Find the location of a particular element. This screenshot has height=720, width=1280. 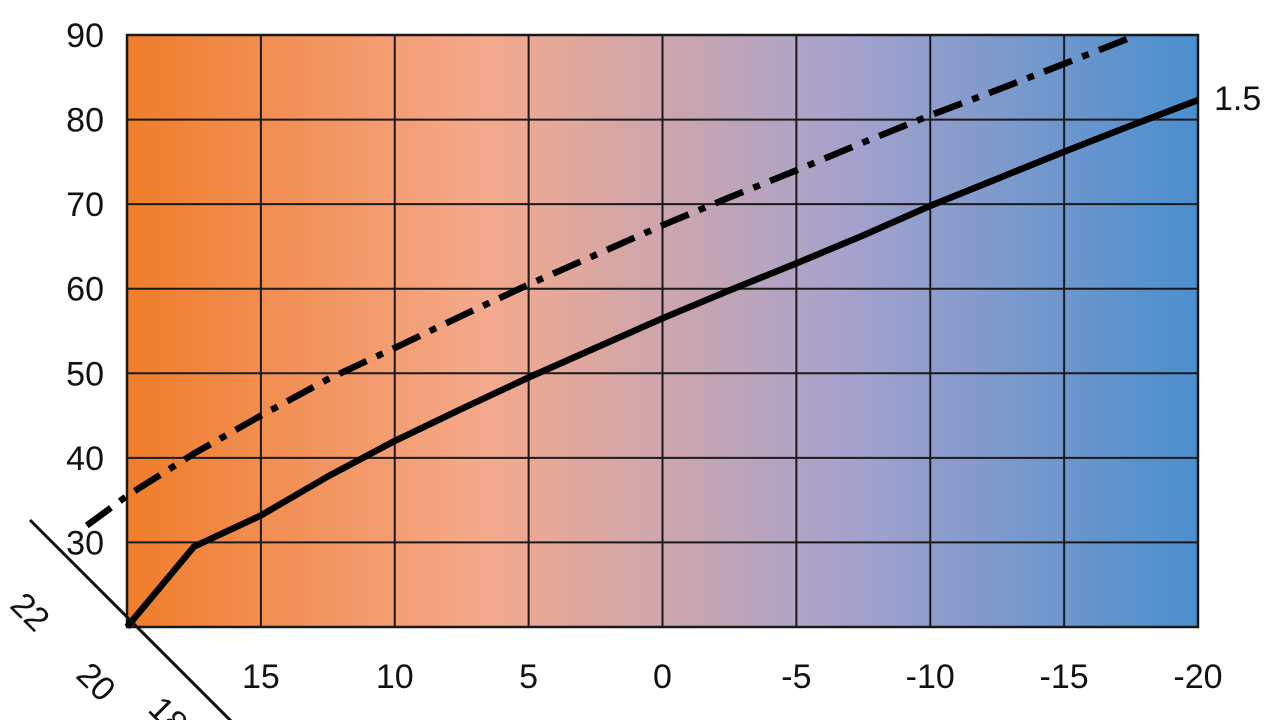

x-tick-label: -10 is located at coordinates (930, 677).